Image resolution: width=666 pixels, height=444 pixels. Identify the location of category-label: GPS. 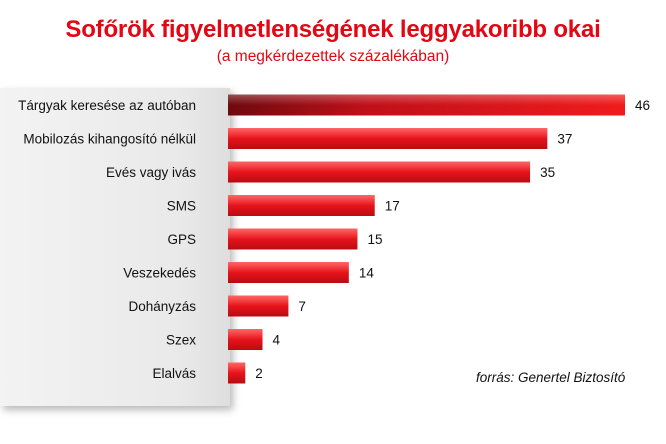
(181, 239).